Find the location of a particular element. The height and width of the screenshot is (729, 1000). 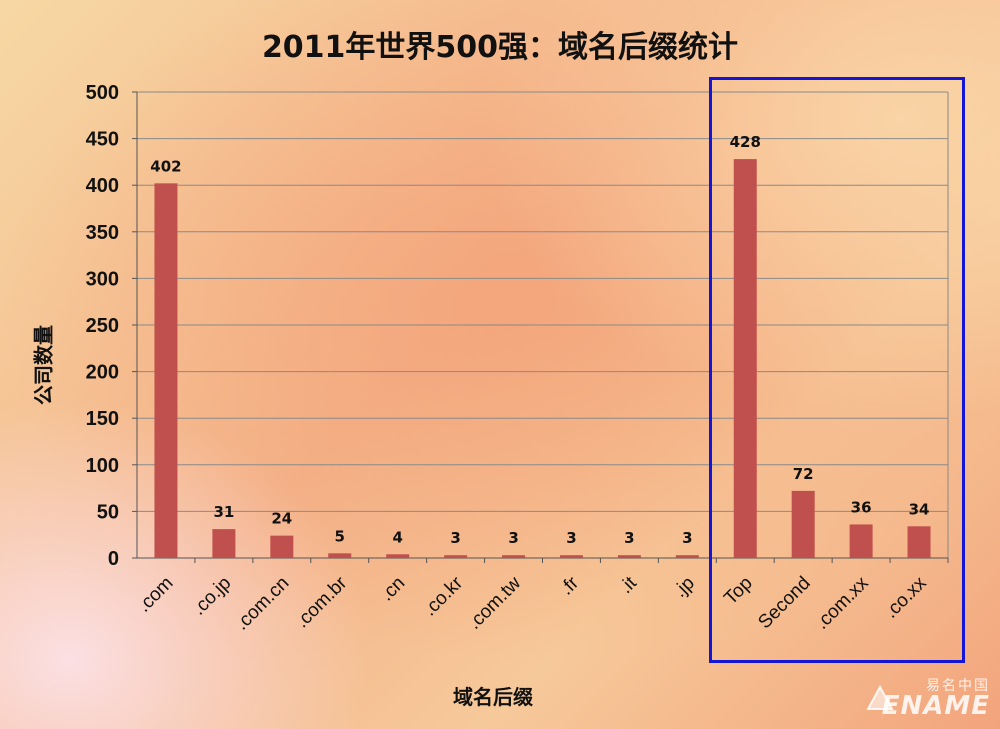

ename-logo-icon is located at coordinates (880, 697).